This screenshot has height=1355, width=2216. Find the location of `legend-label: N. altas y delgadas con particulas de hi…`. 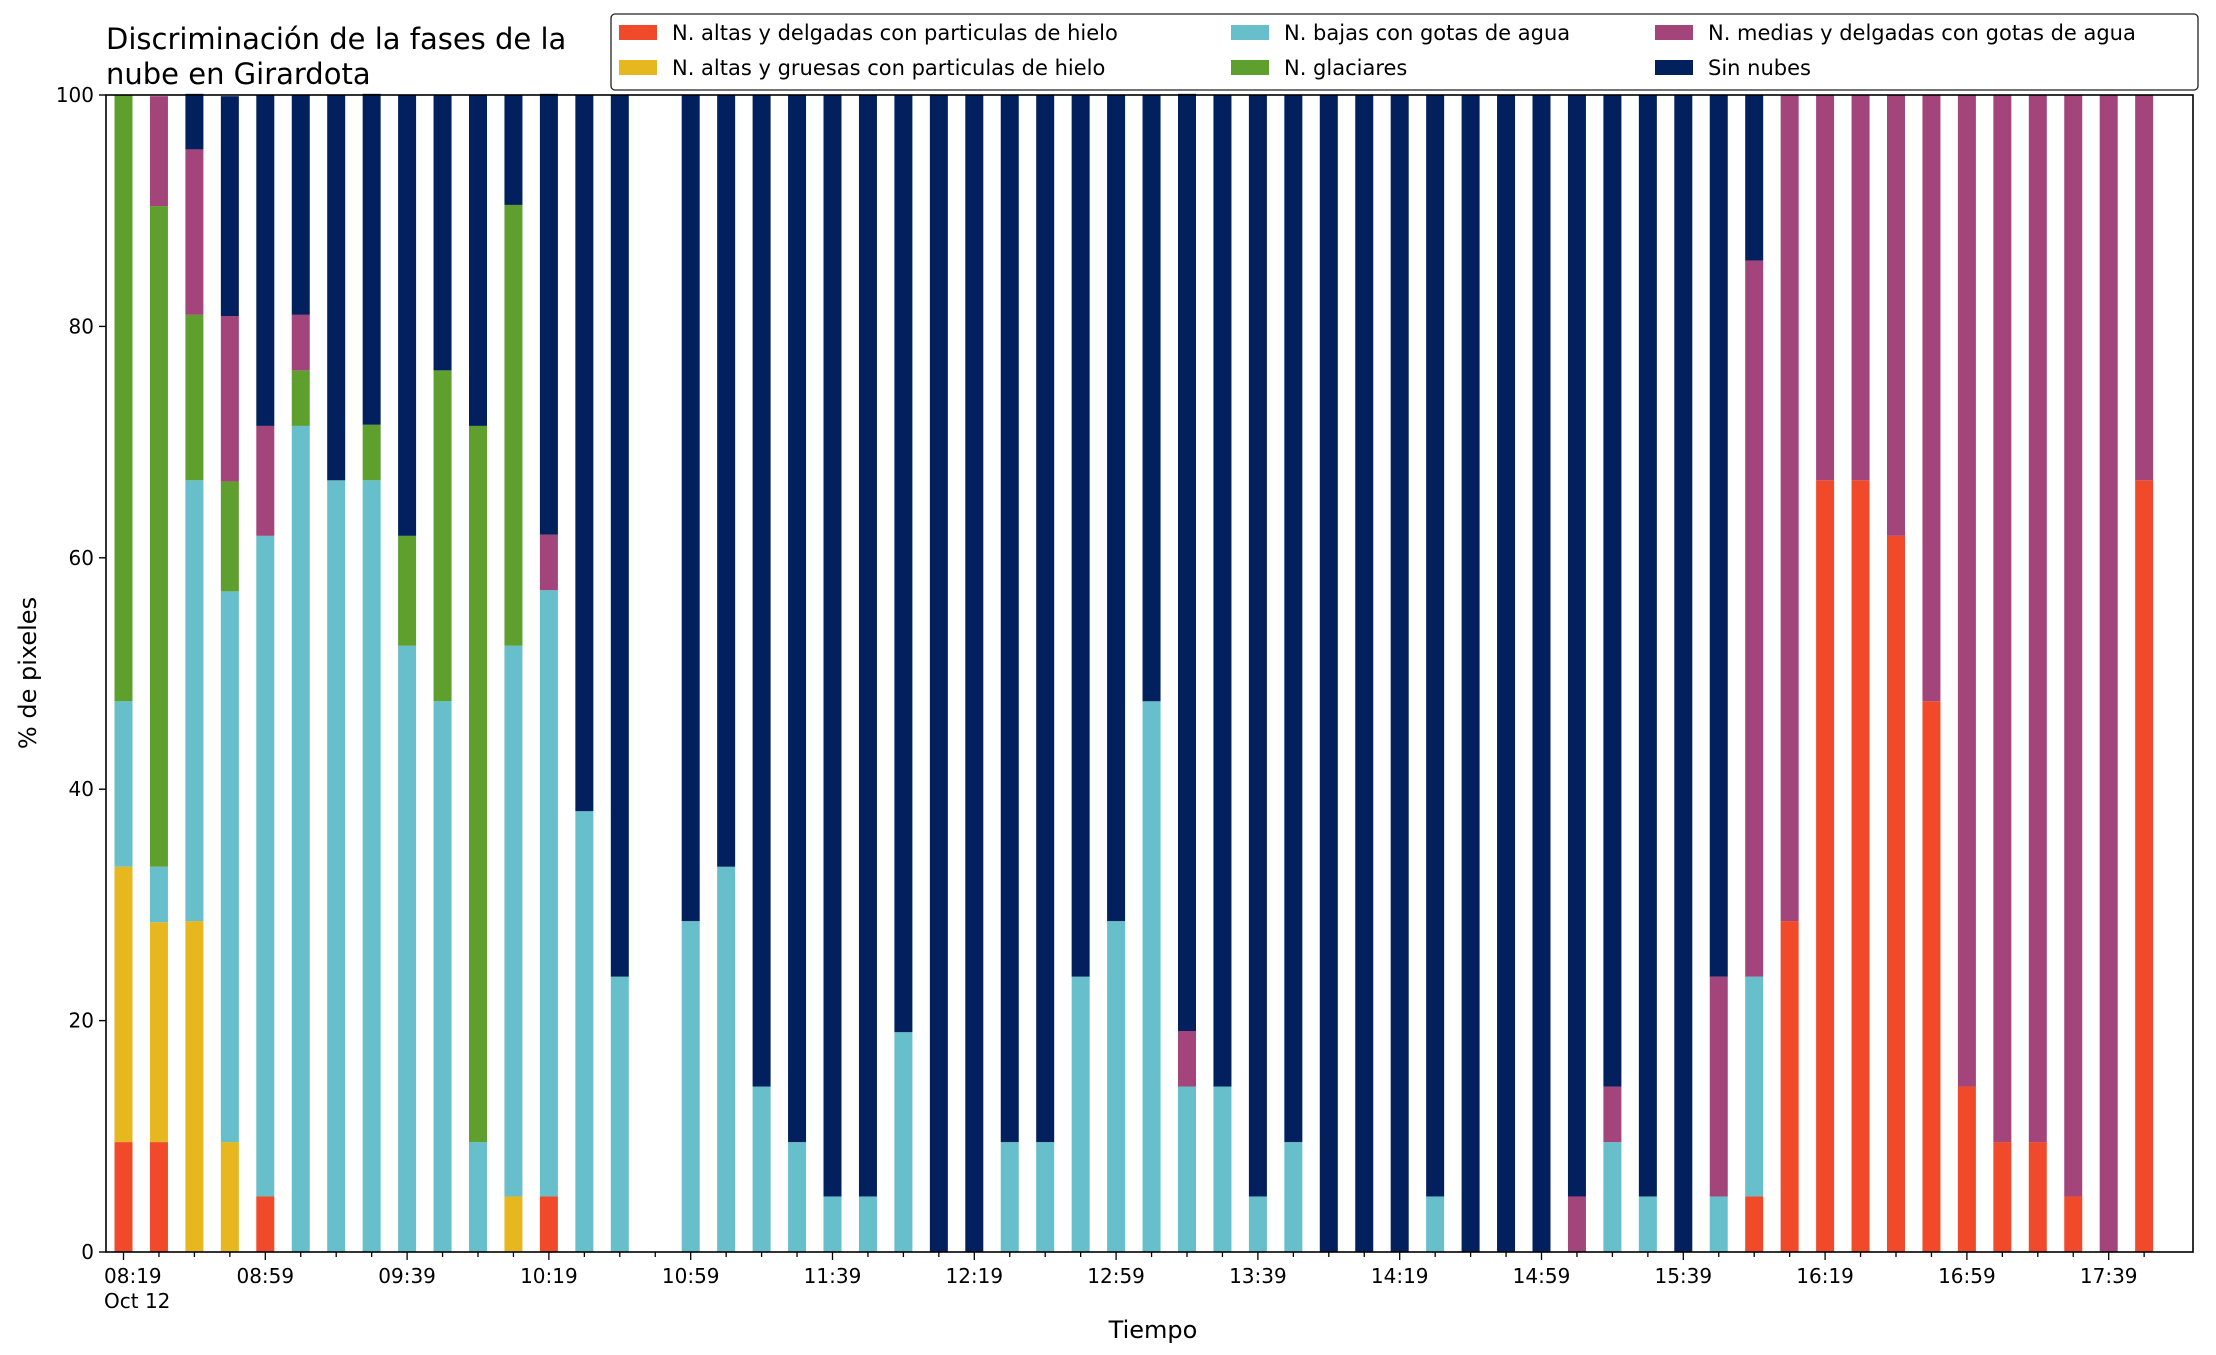

legend-label: N. altas y delgadas con particulas de hi… is located at coordinates (895, 33).